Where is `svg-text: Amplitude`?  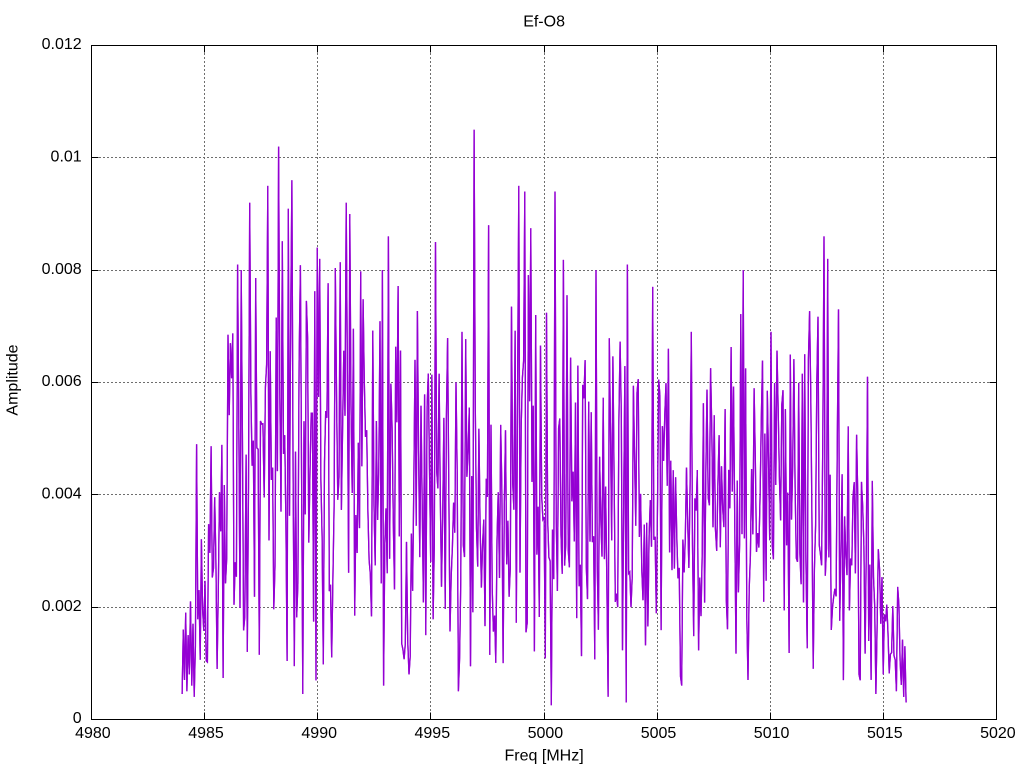
svg-text: Amplitude is located at coordinates (13, 379).